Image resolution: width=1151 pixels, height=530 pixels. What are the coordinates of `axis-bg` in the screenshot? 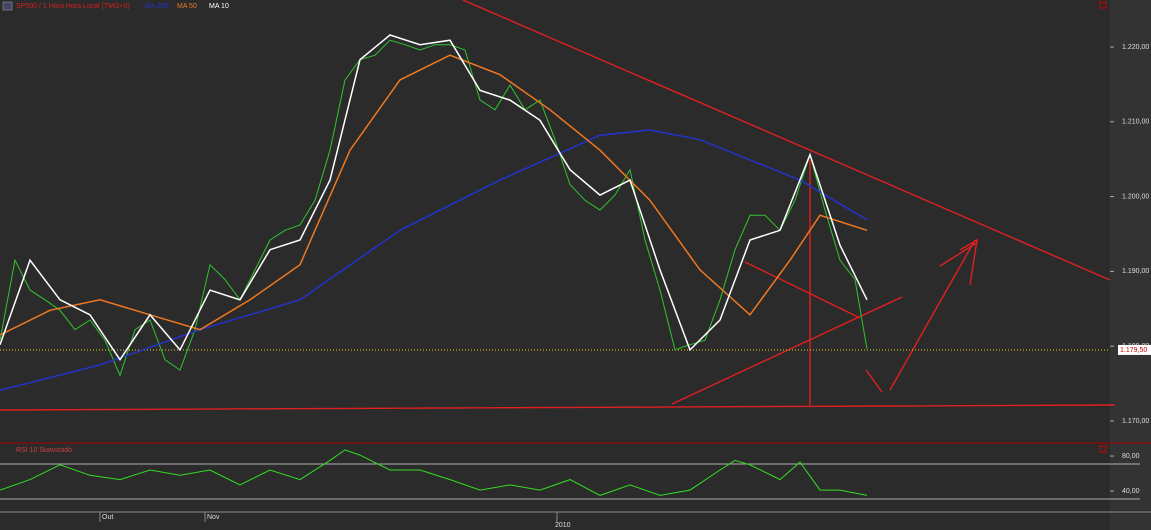 It's located at (1130, 265).